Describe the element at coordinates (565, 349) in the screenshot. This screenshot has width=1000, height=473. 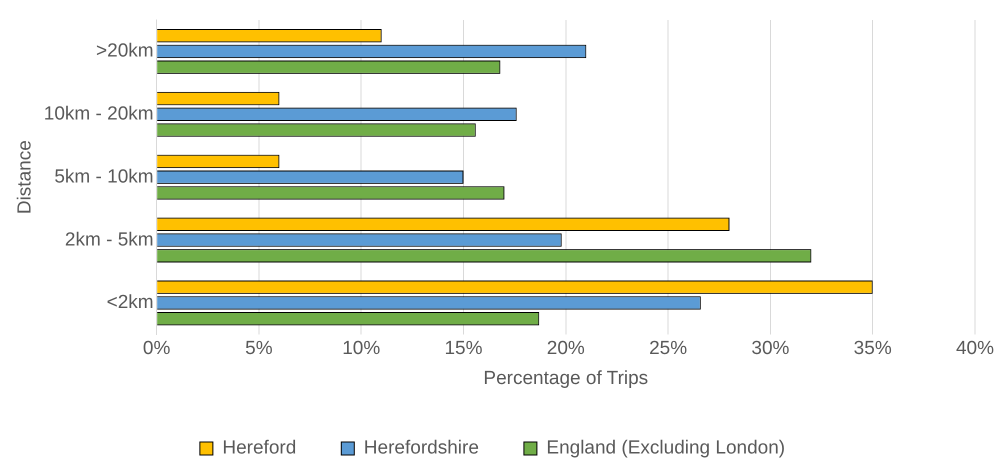
I see `x-tick-label: 20%` at that location.